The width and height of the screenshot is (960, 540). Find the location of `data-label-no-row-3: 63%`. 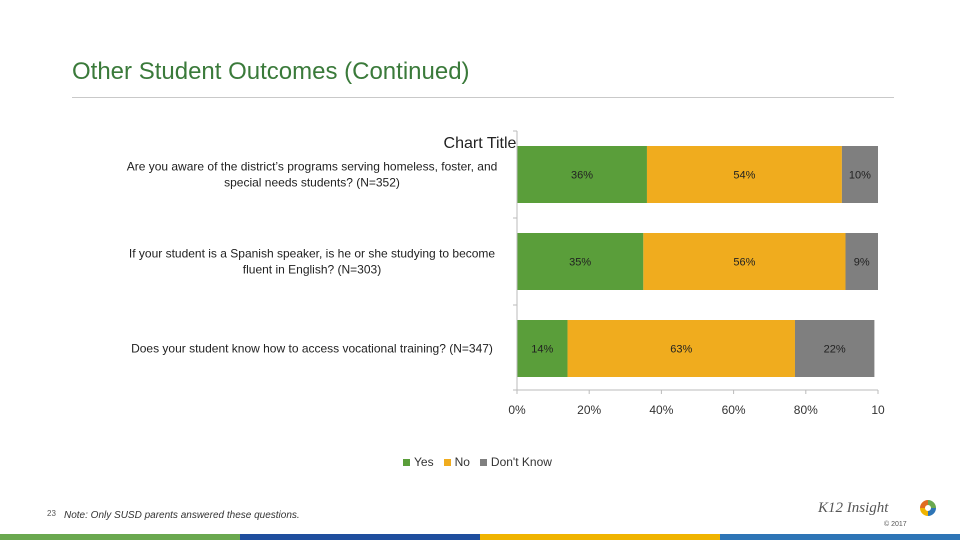

data-label-no-row-3: 63% is located at coordinates (681, 350).